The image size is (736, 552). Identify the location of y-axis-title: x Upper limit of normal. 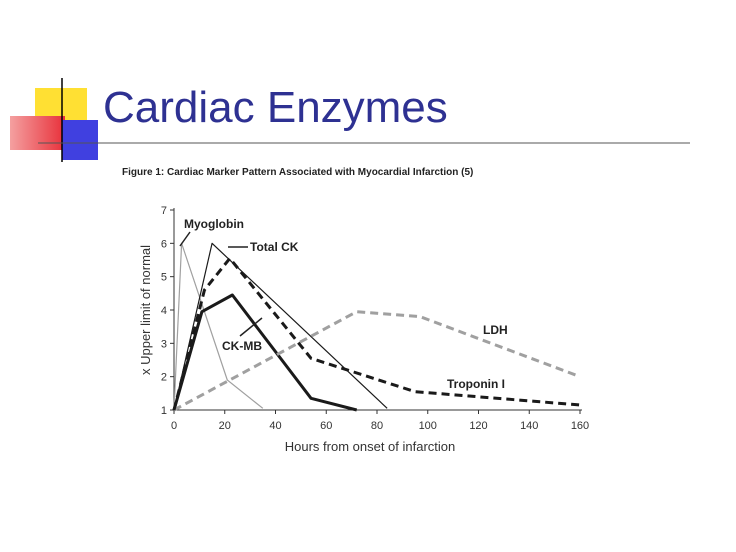
(145, 310).